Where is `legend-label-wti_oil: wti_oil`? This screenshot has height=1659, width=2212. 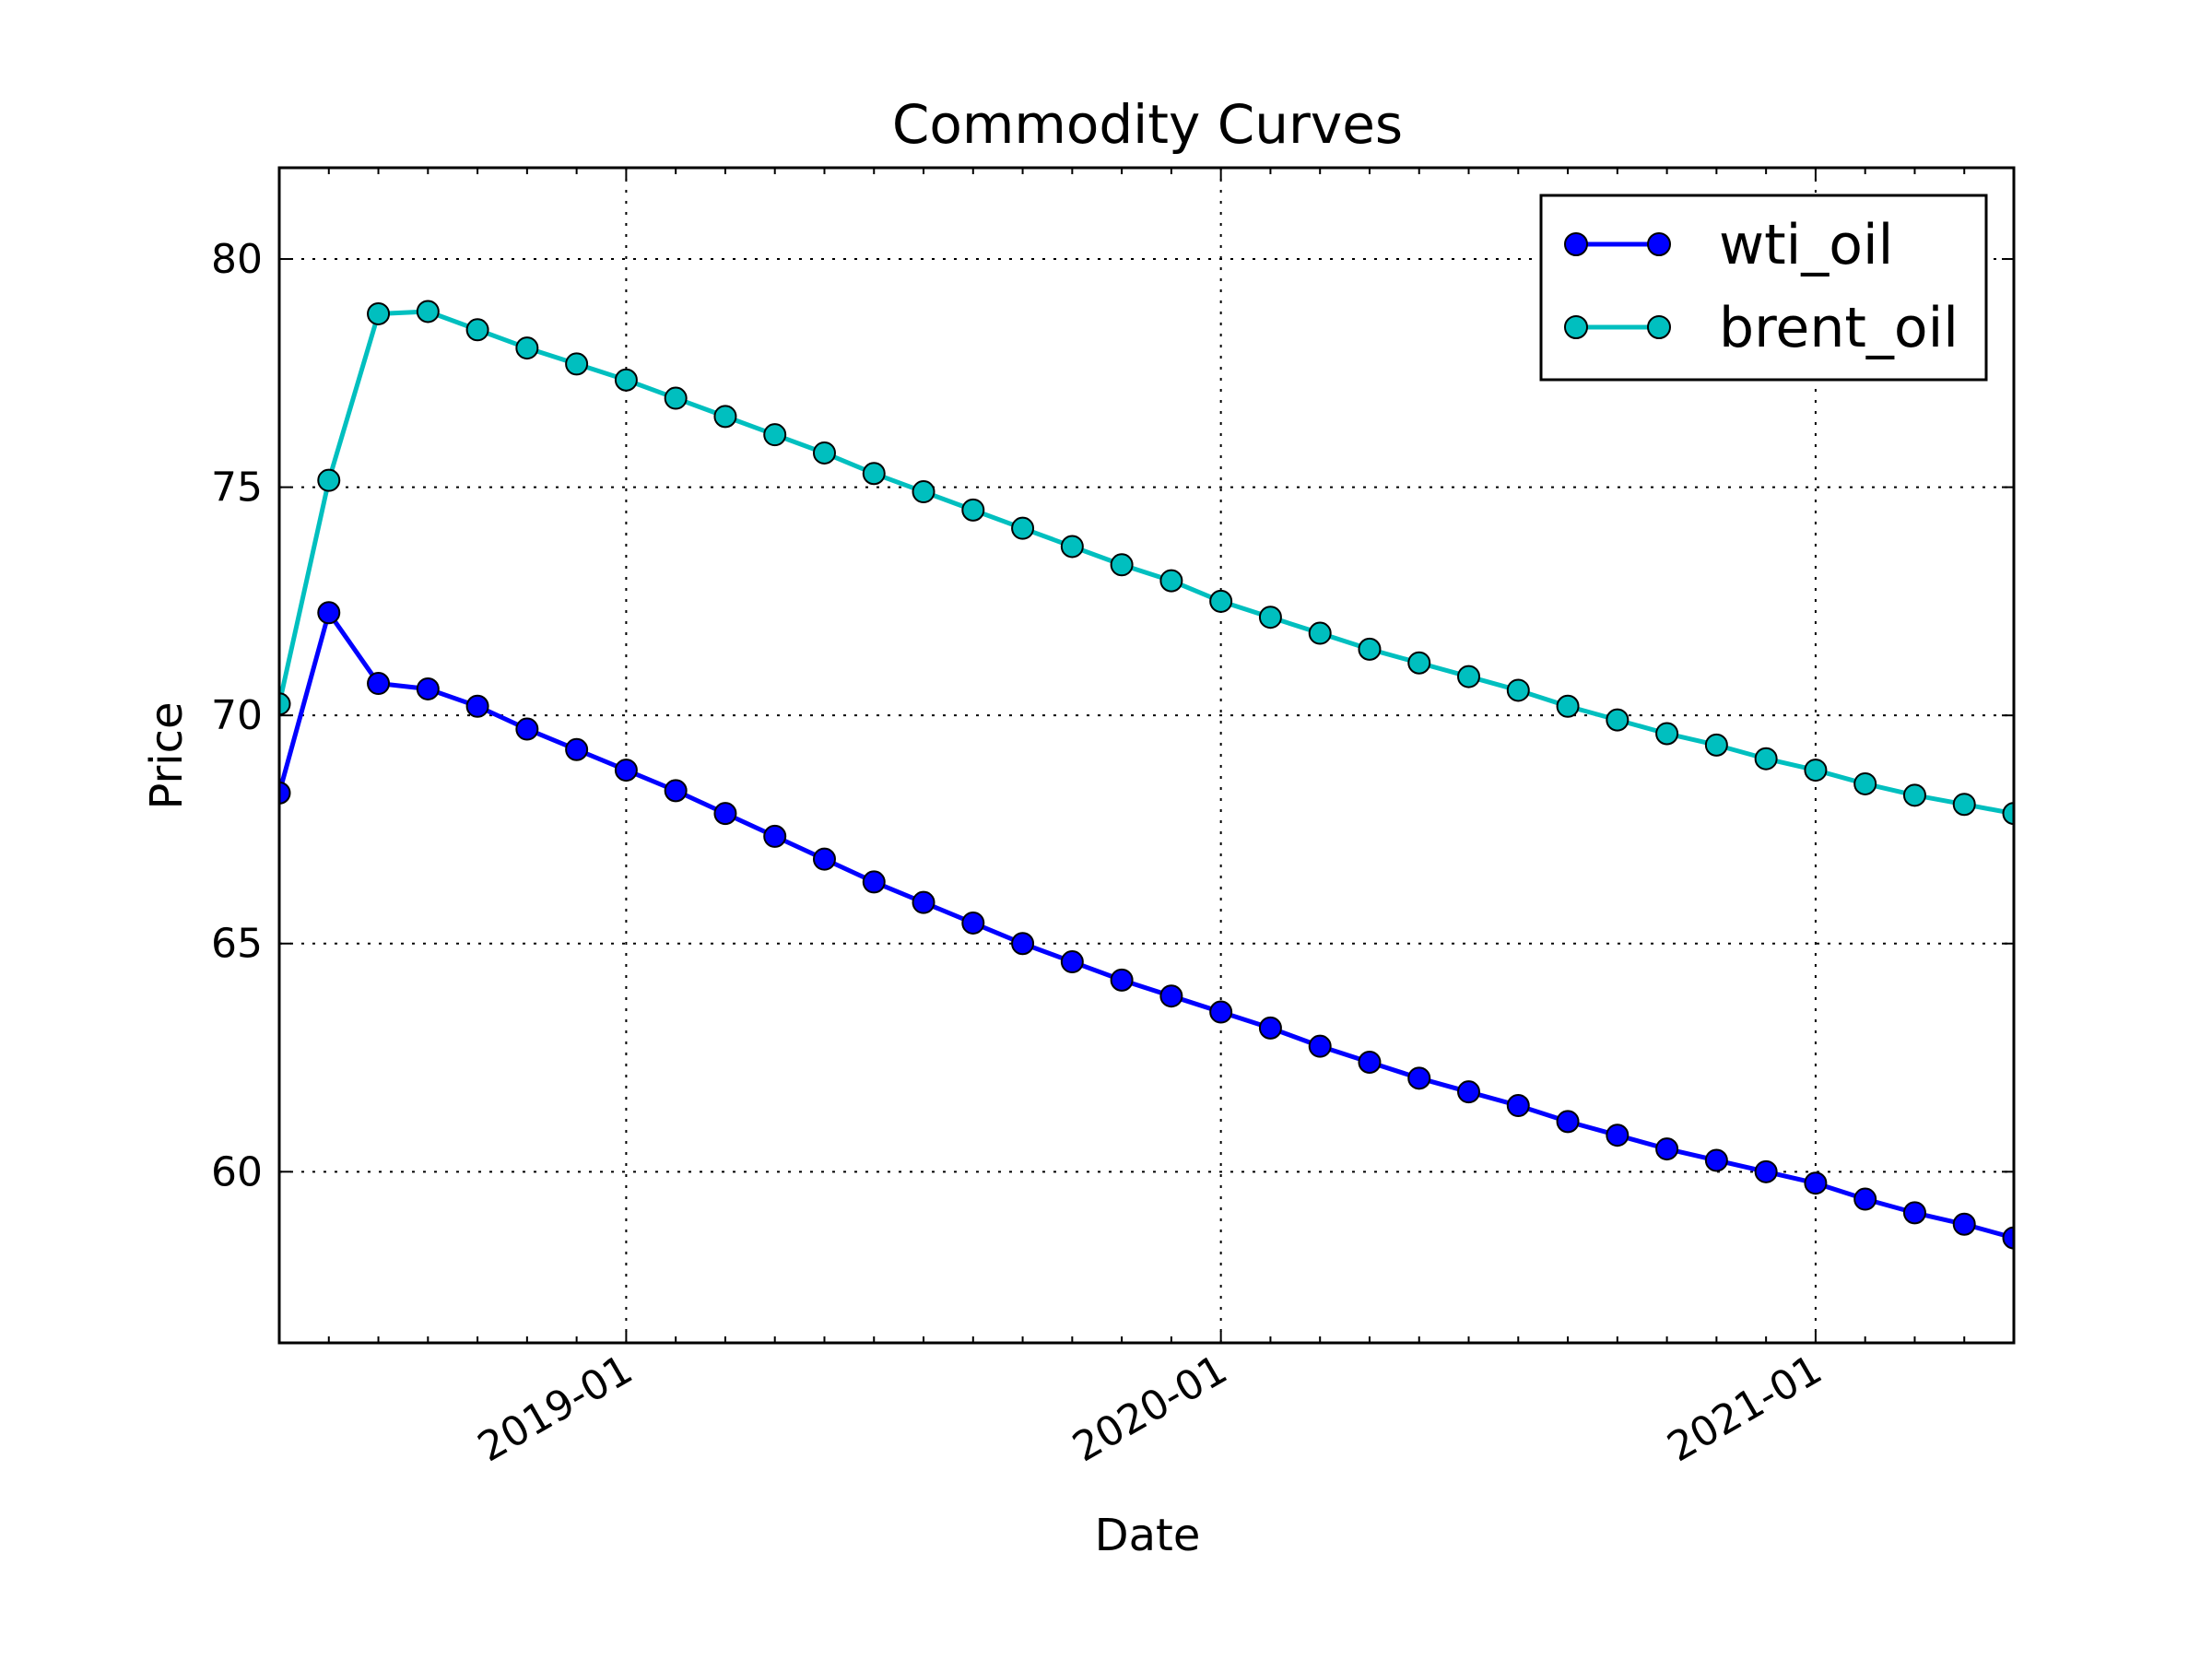 legend-label-wti_oil: wti_oil is located at coordinates (1806, 245).